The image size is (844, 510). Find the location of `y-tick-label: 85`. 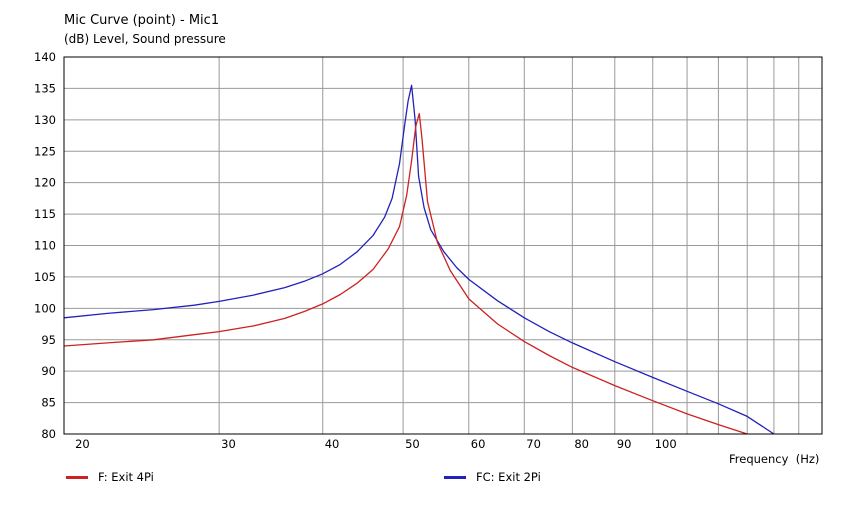

y-tick-label: 85 is located at coordinates (48, 403).